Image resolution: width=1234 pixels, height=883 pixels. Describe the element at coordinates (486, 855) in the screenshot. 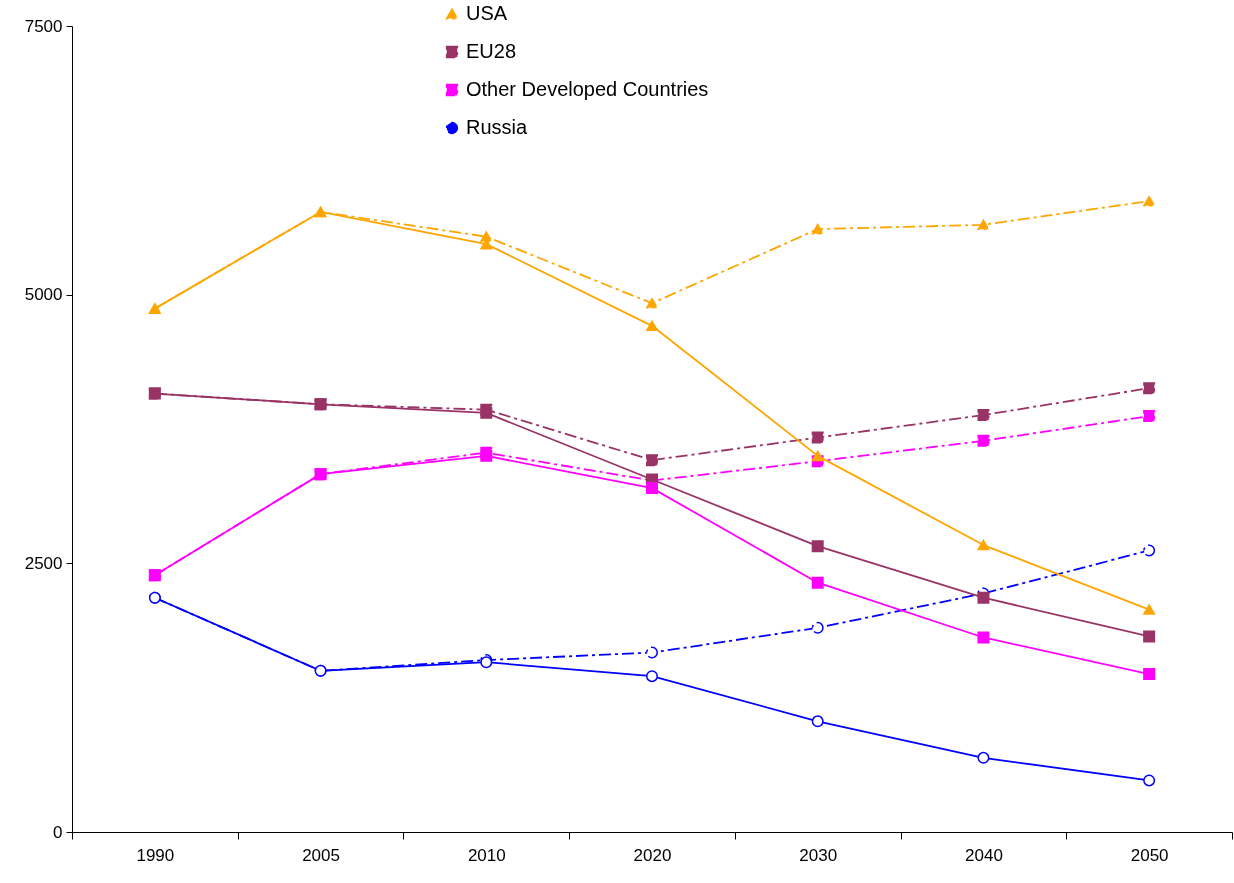

I see `x-tick-label: 2010` at that location.